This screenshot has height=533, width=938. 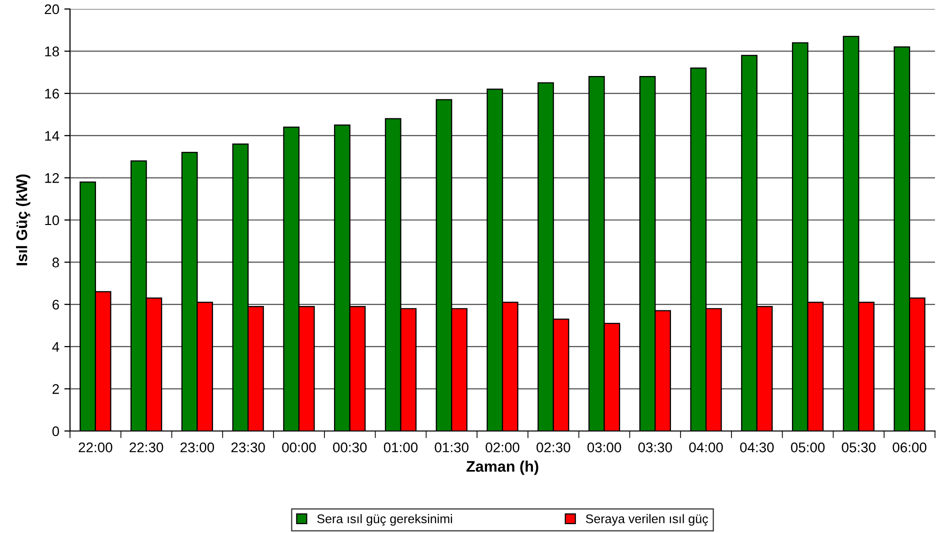 I want to click on x-tick-label: 00:30, so click(x=350, y=447).